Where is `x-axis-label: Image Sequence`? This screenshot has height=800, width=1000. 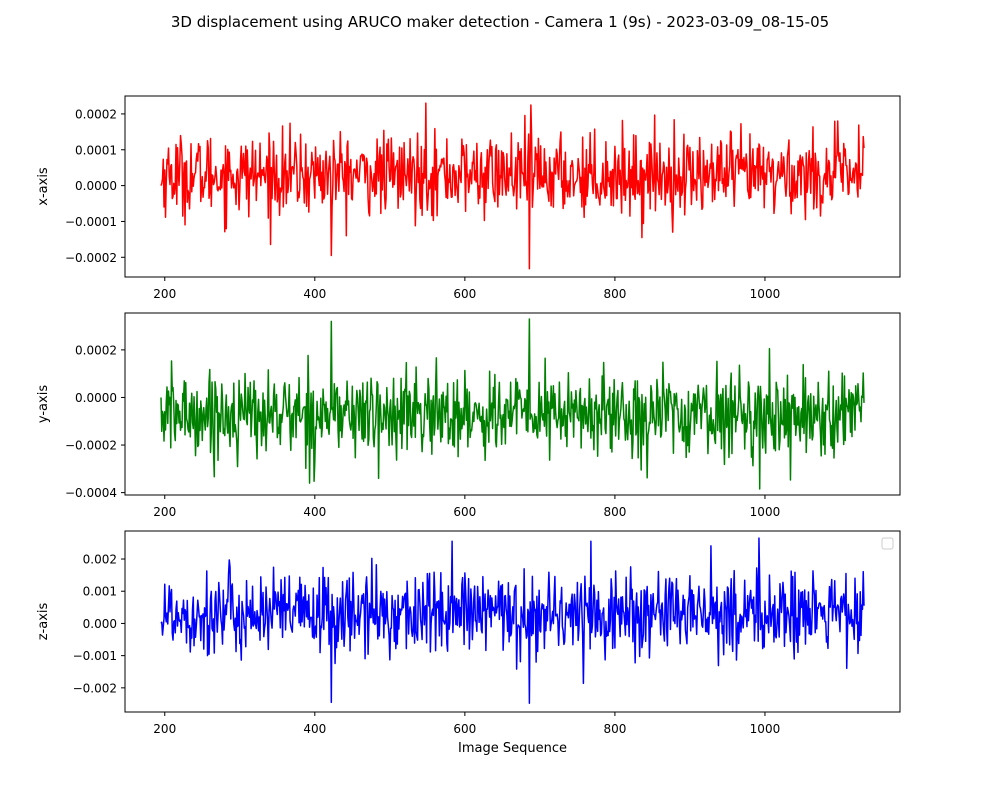 x-axis-label: Image Sequence is located at coordinates (512, 748).